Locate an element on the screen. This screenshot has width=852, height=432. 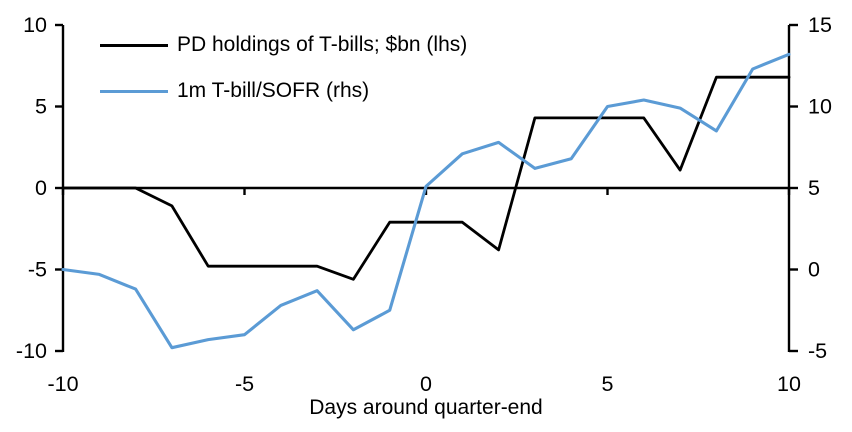
x-axis-tick-label: -10 is located at coordinates (62, 384).